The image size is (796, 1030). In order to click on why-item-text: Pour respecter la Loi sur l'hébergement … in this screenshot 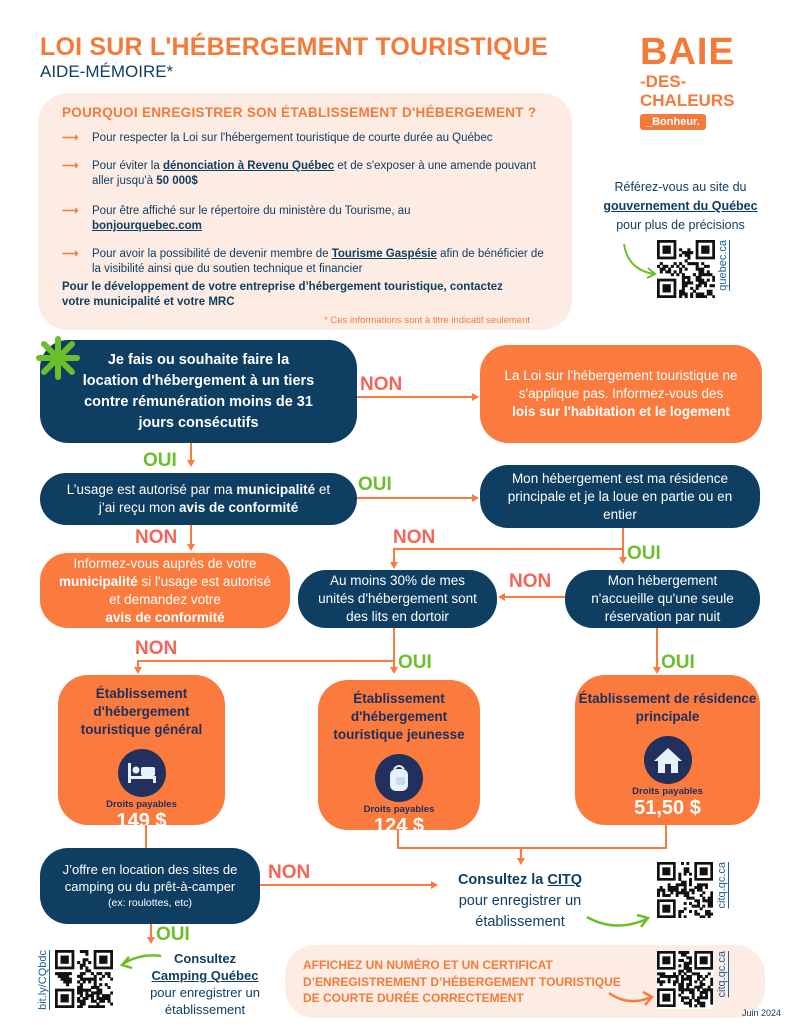, I will do `click(292, 138)`.